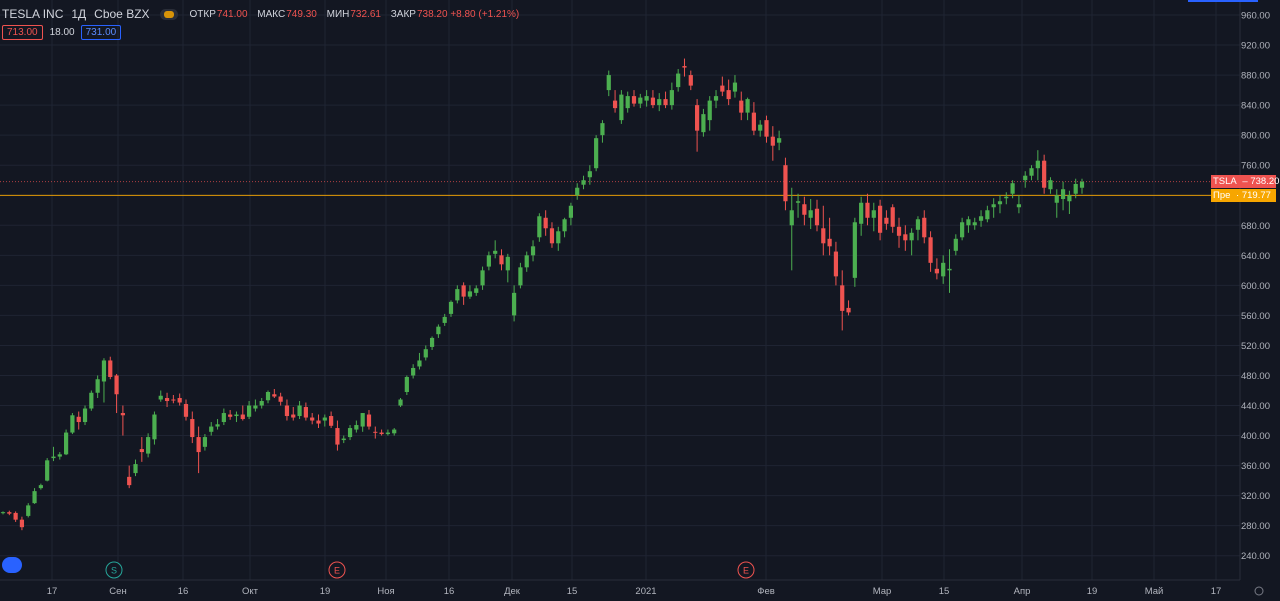  I want to click on timeframe-label: 1Д, so click(79, 14).